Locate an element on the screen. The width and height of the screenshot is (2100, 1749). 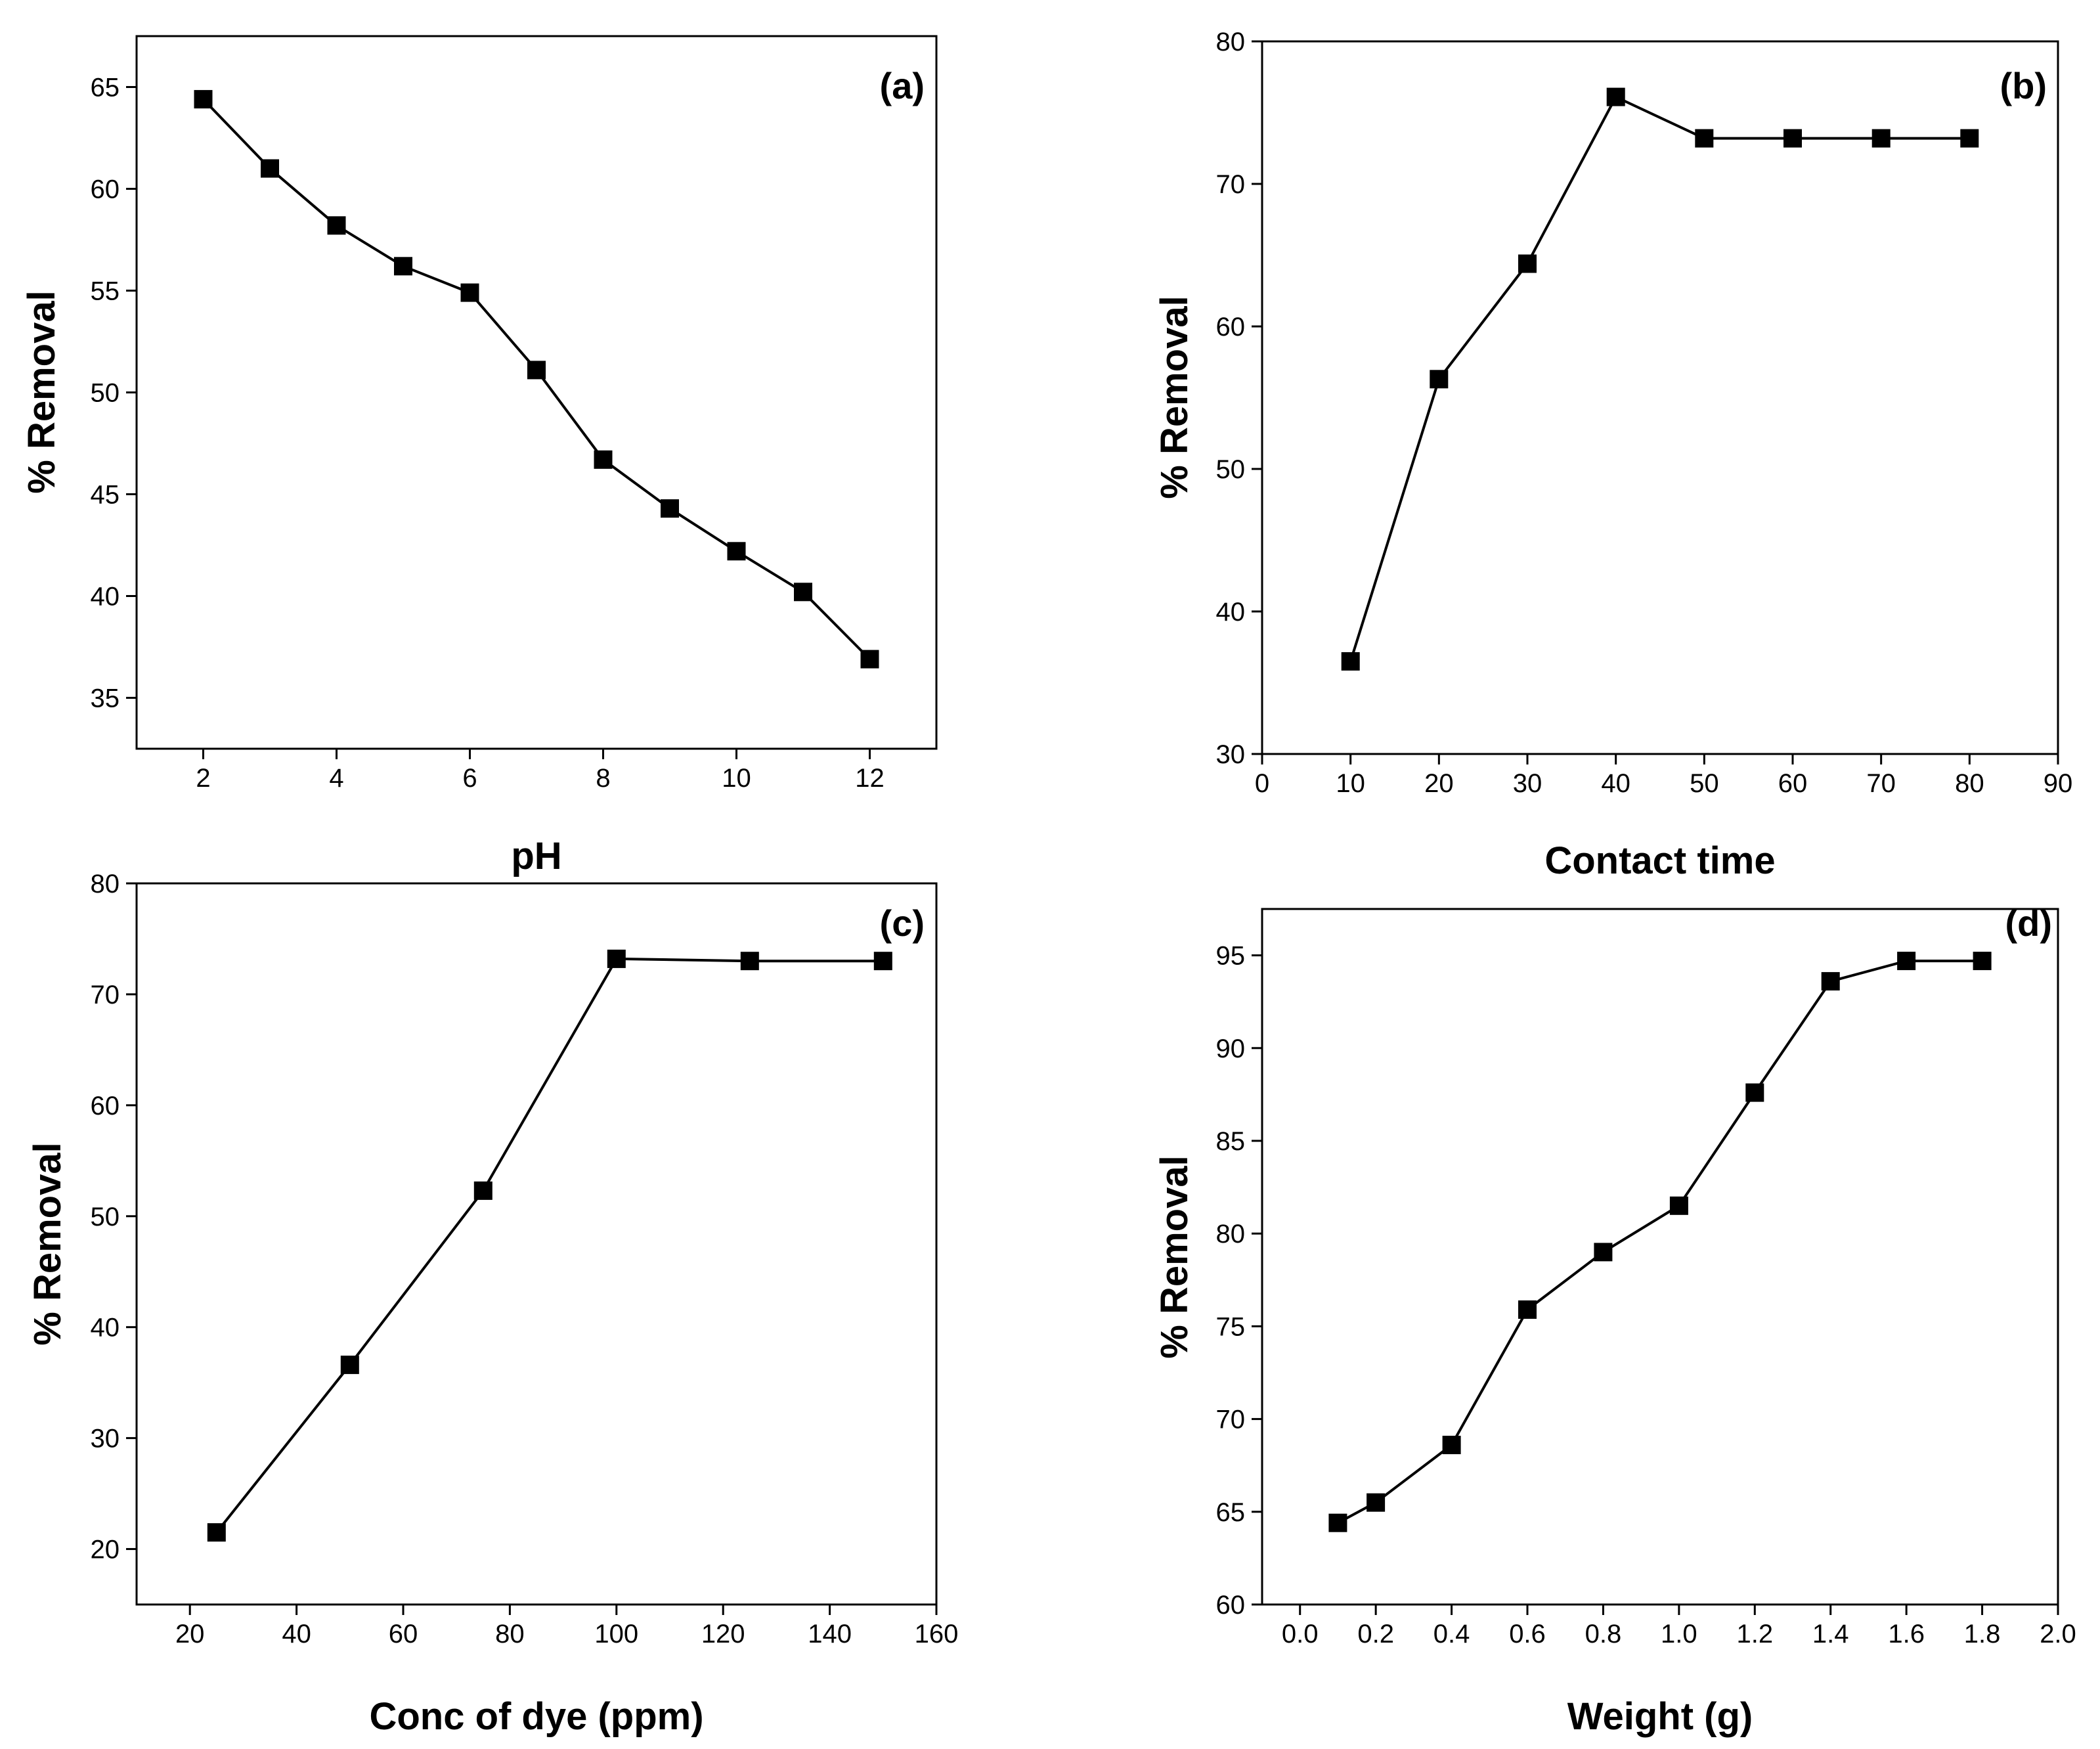
panel-c-x-tick-label: 80 is located at coordinates (510, 1634).